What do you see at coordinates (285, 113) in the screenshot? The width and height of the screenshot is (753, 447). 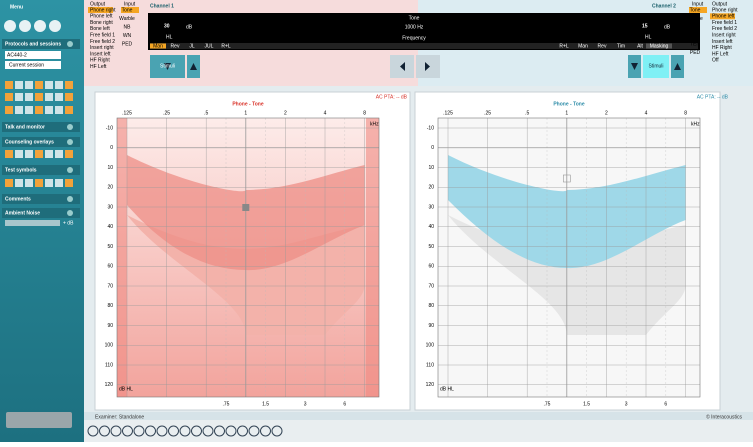 I see `frequency-label: 2` at bounding box center [285, 113].